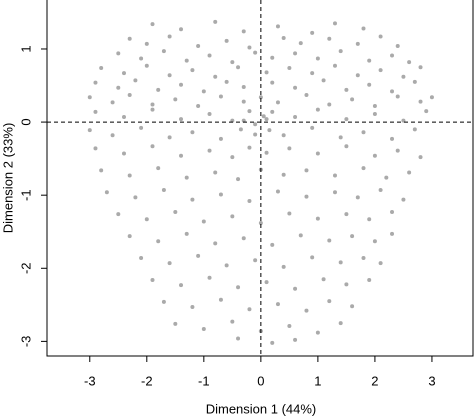 This screenshot has height=420, width=474. What do you see at coordinates (90, 380) in the screenshot?
I see `x-tick-label: -3` at bounding box center [90, 380].